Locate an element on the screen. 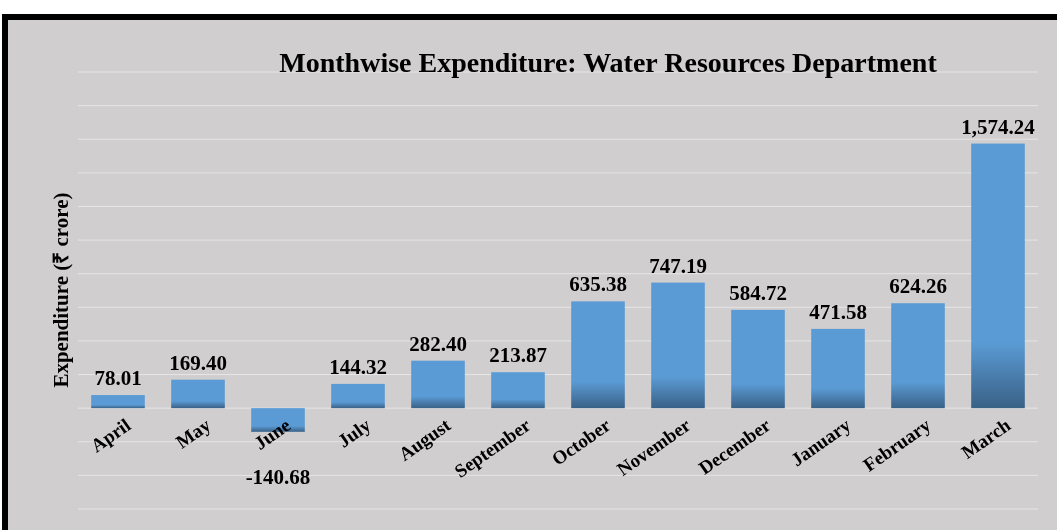 This screenshot has width=1057, height=530. data-label: 144.32 is located at coordinates (358, 366).